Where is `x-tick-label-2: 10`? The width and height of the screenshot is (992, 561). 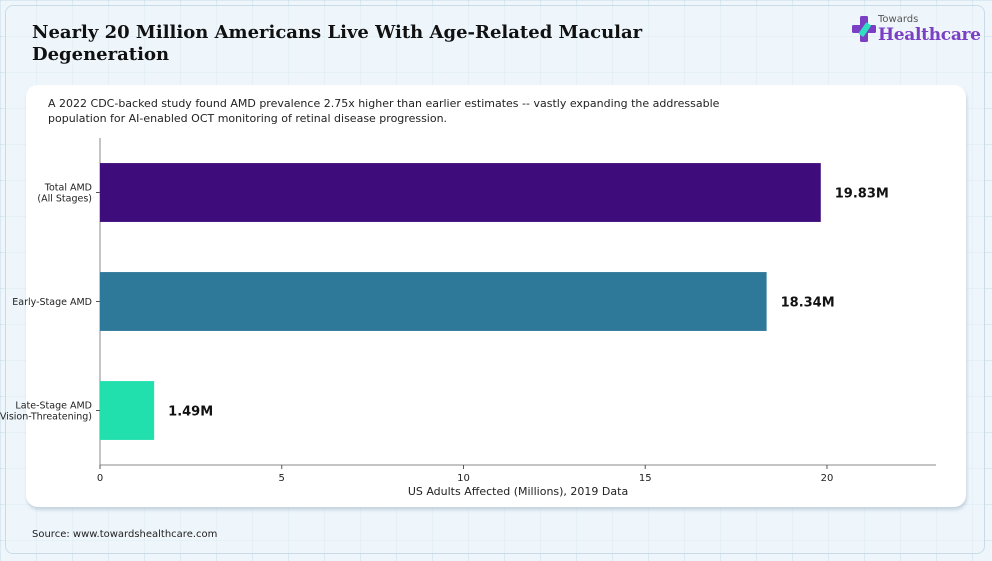 x-tick-label-2: 10 is located at coordinates (463, 478).